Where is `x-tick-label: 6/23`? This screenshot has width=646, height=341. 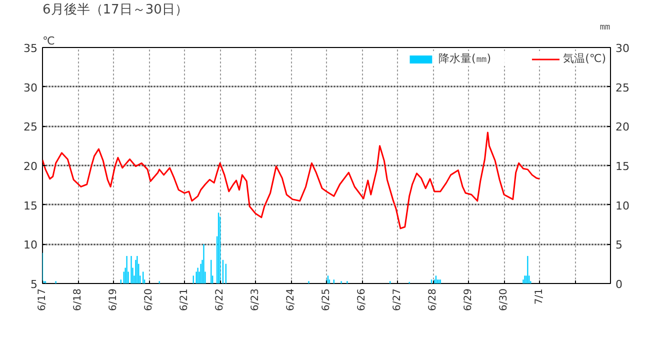
x-tick-label: 6/23 is located at coordinates (255, 299).